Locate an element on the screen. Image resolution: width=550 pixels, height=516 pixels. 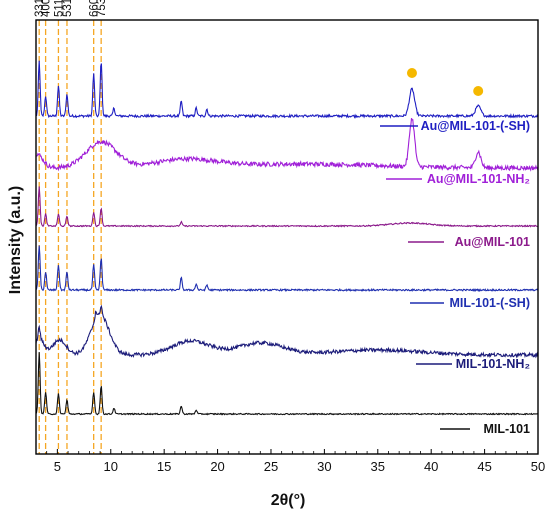
x-tick-label: 50 is located at coordinates (538, 466).